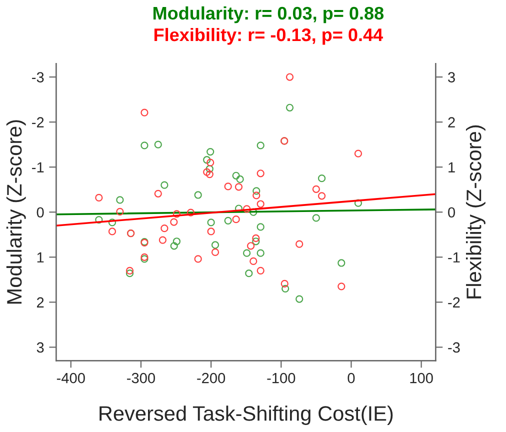 The image size is (506, 432). I want to click on y-tick-label: -2, so click(38, 122).